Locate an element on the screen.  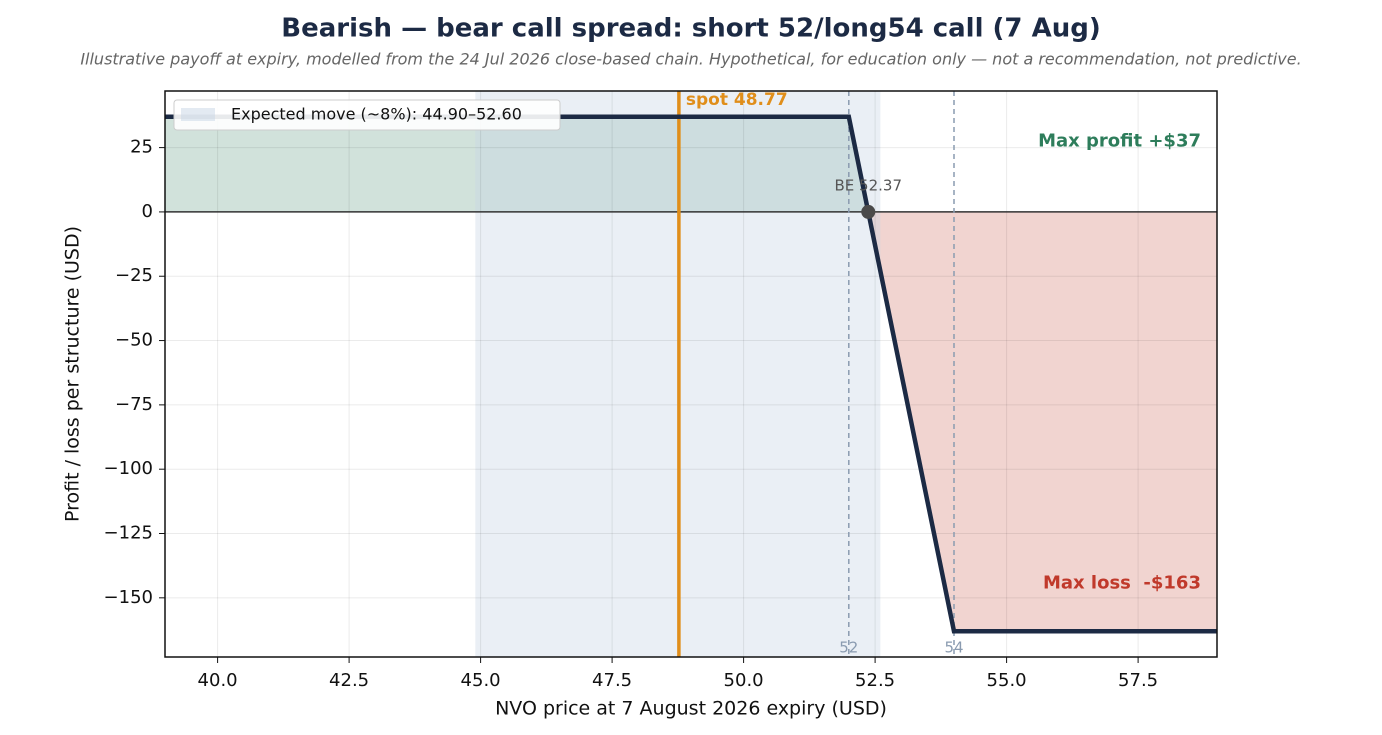
y-tick-label: −125 is located at coordinates (128, 533).